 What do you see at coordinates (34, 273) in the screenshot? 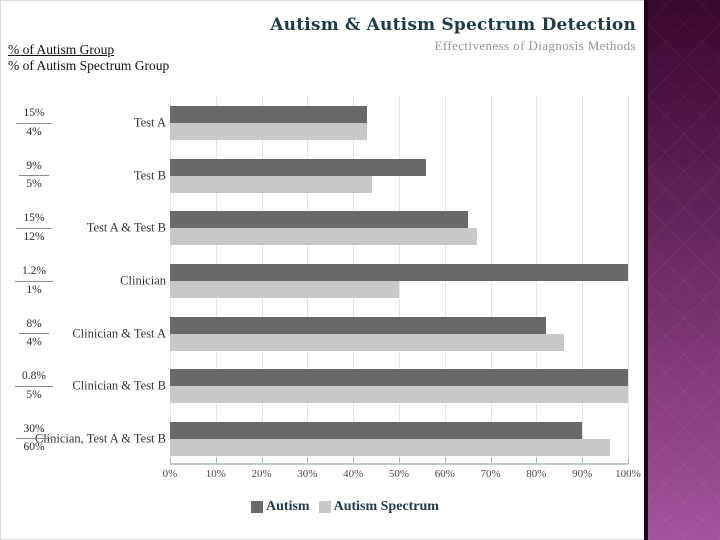
I see `autism-percentage: 1.2%` at bounding box center [34, 273].